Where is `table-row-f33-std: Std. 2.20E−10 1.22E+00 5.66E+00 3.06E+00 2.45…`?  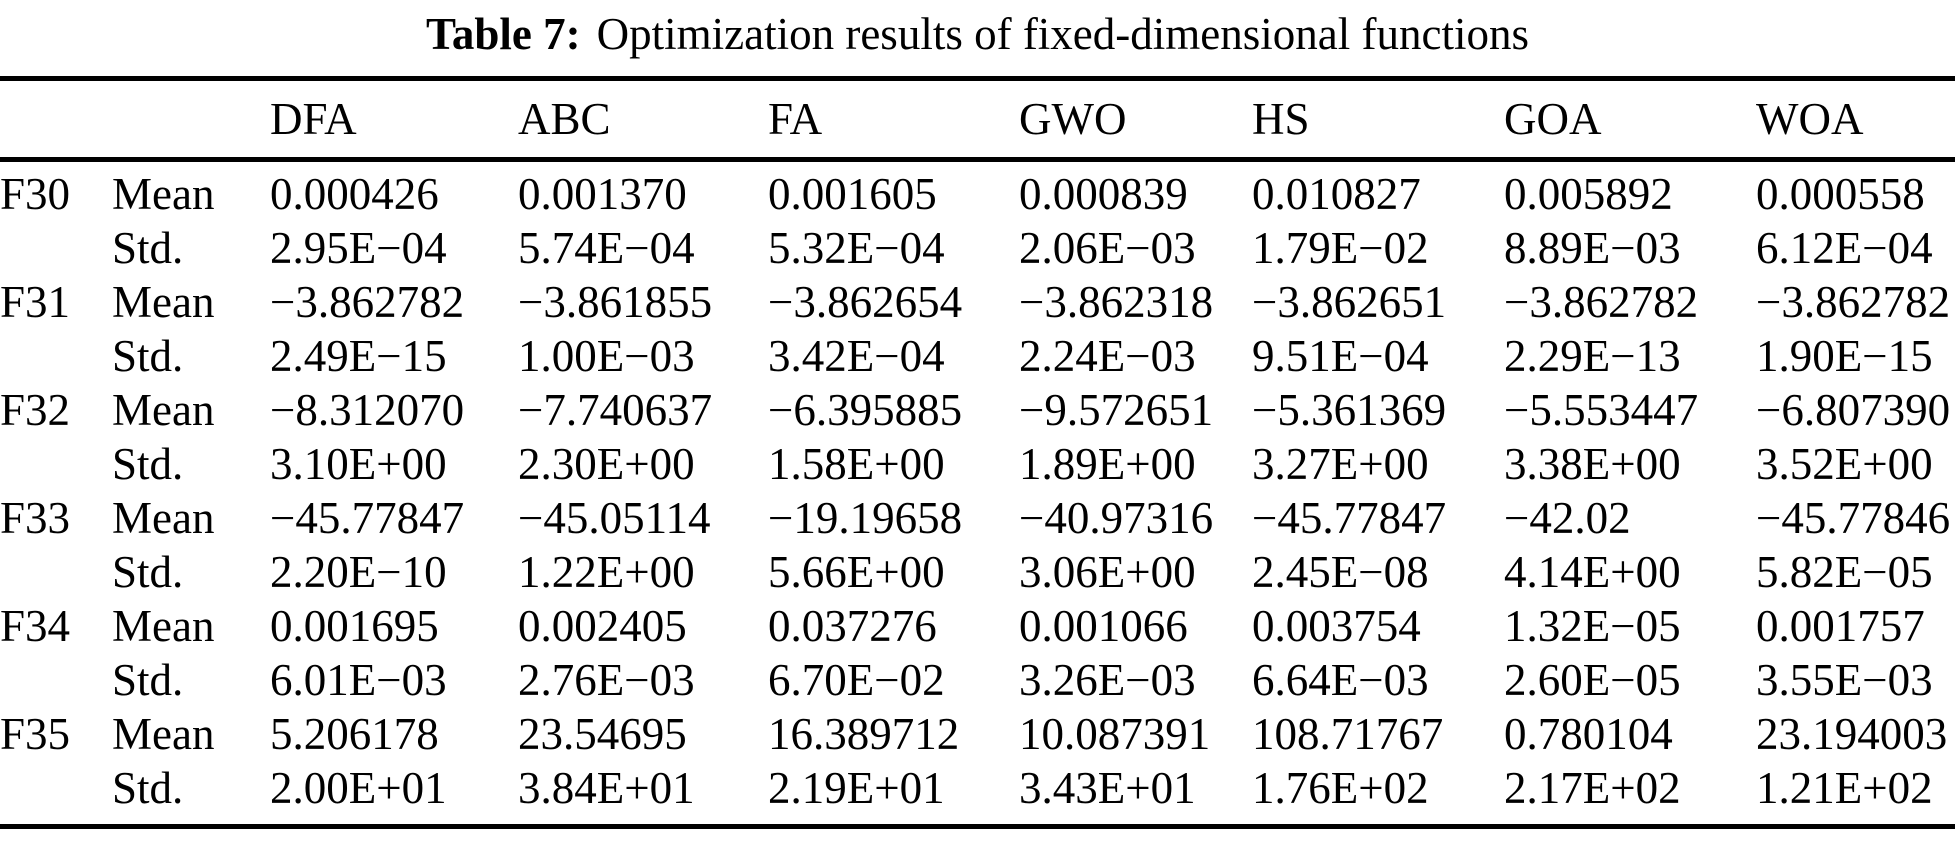
table-row-f33-std: Std. 2.20E−10 1.22E+00 5.66E+00 3.06E+00 2.45… is located at coordinates (977, 572).